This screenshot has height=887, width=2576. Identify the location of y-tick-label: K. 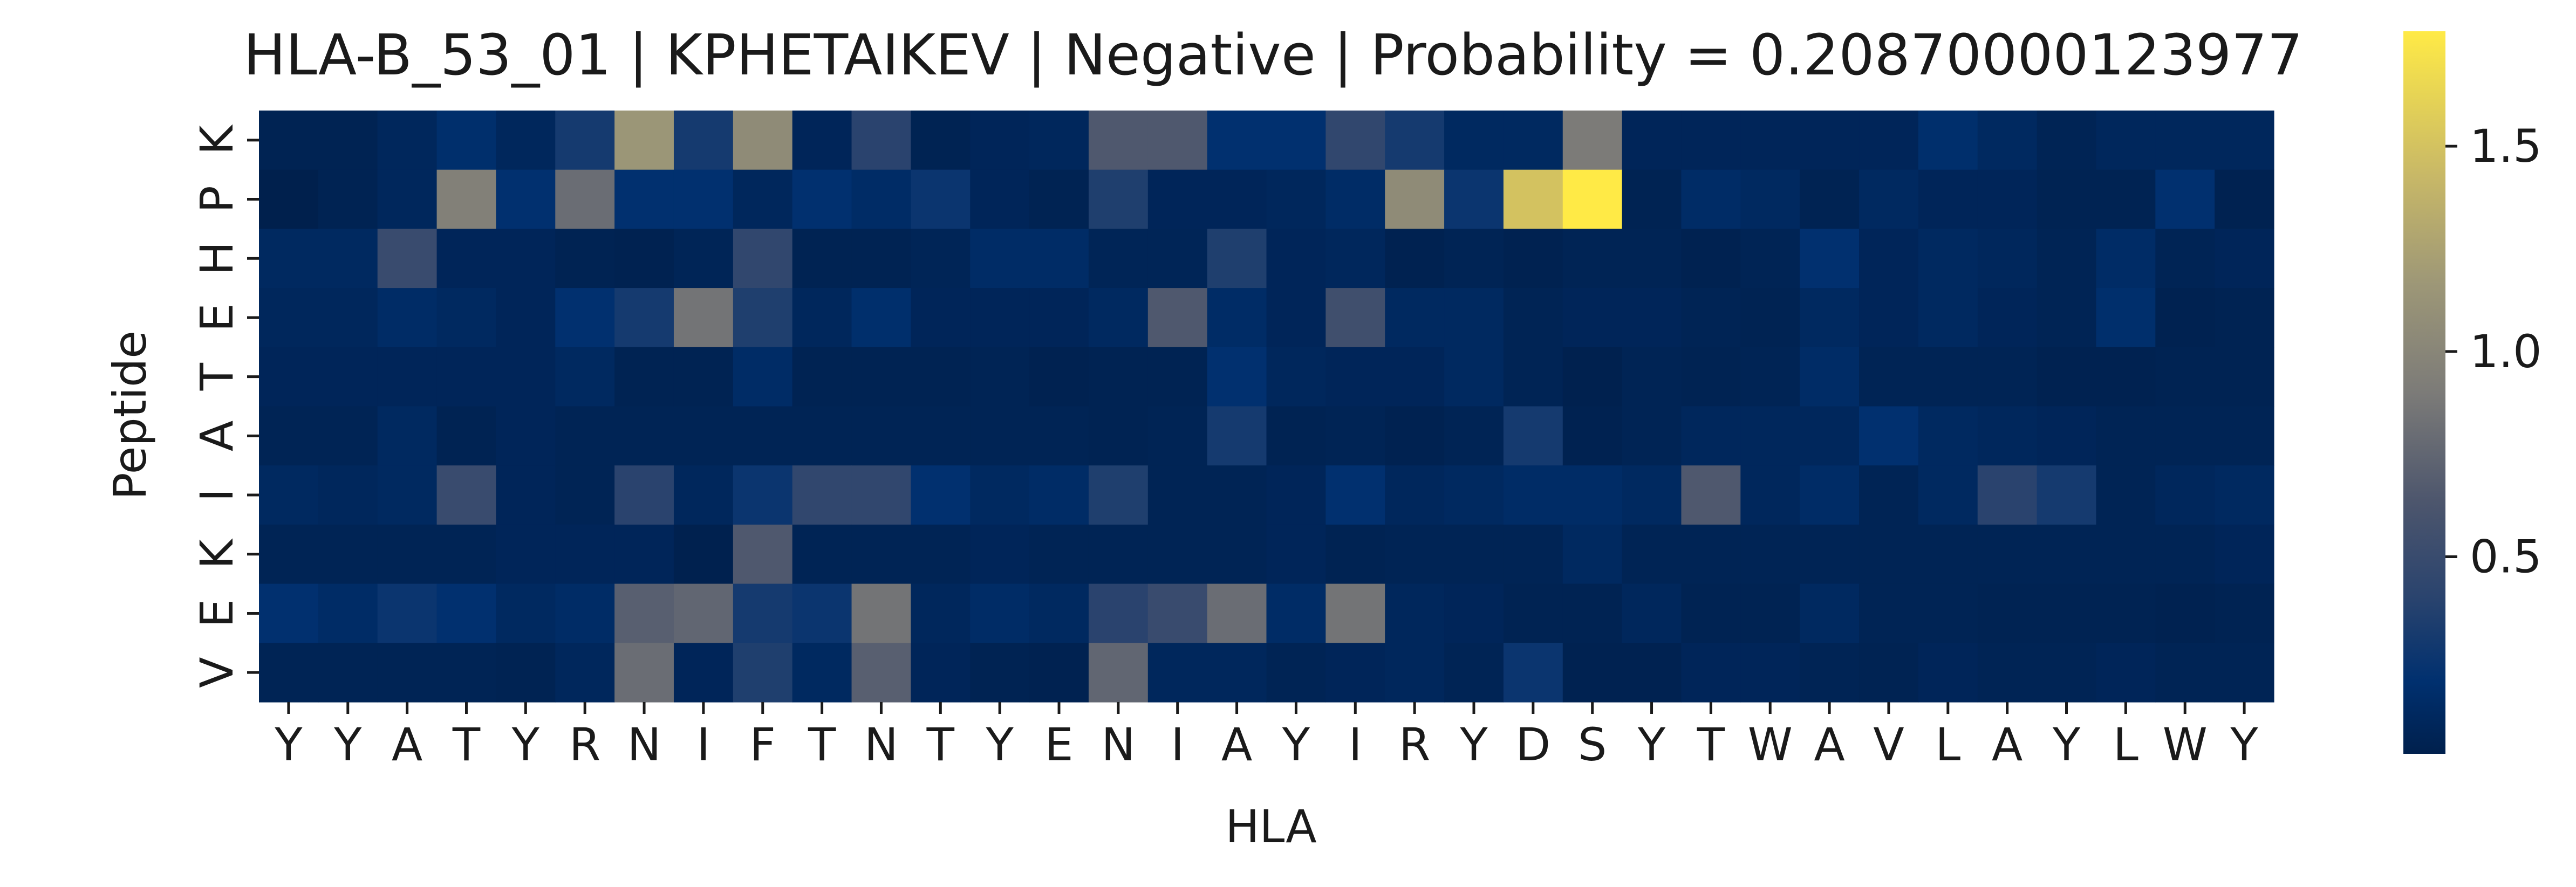
(216, 139).